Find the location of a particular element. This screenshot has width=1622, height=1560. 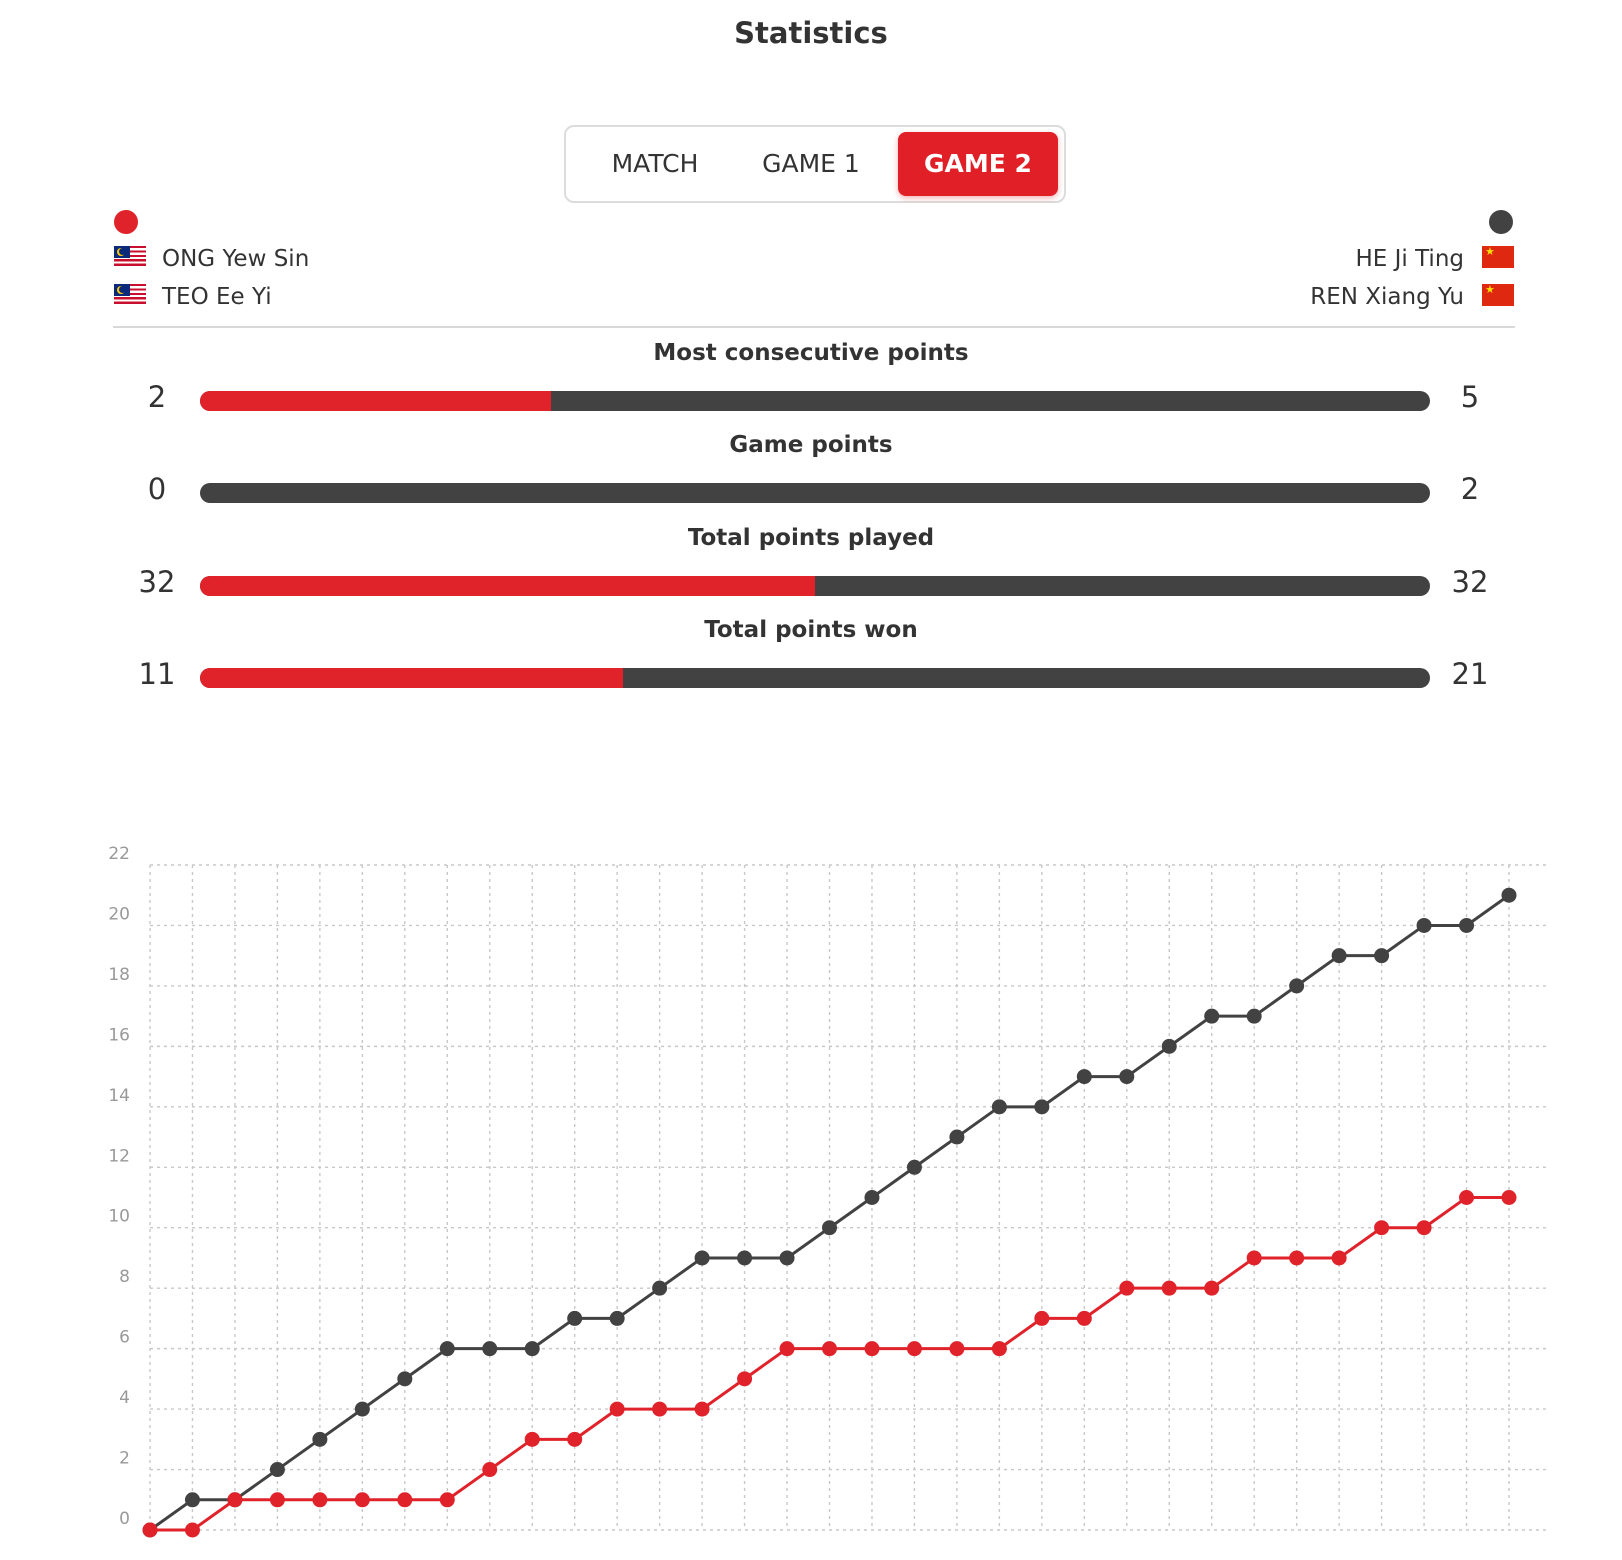

y-tick-label: 20 is located at coordinates (119, 914).